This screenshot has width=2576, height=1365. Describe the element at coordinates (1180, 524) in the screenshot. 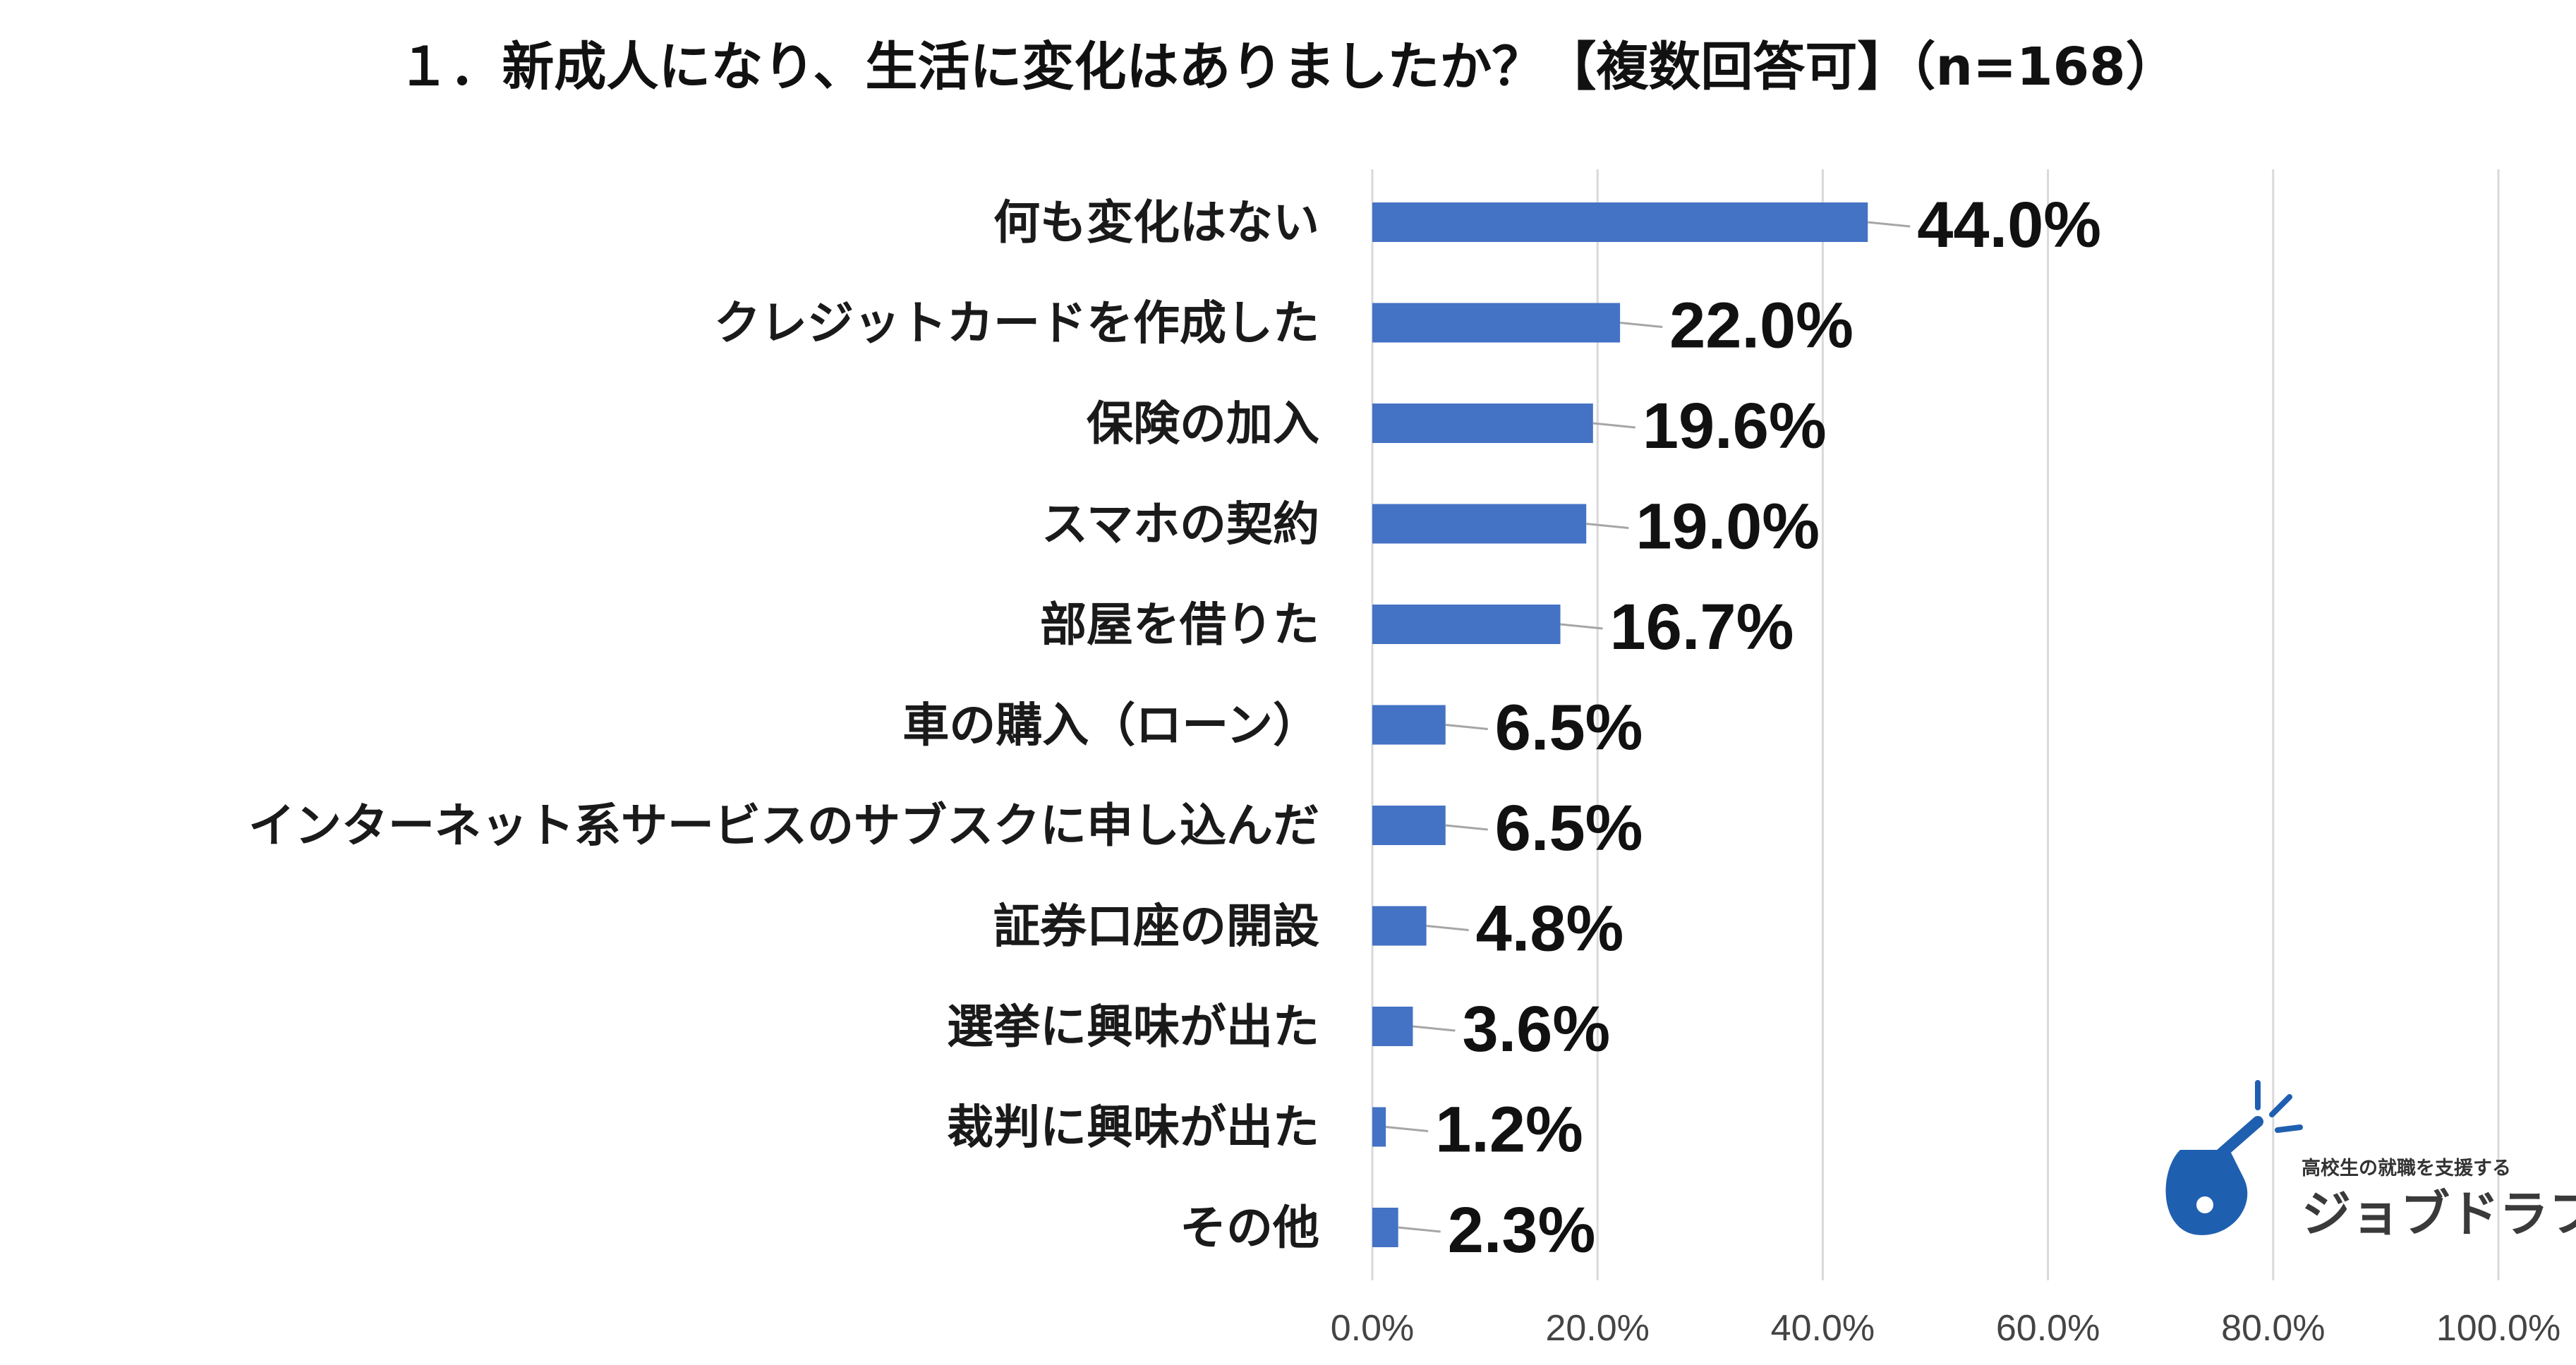

I see `category-label: スマホの契約` at that location.